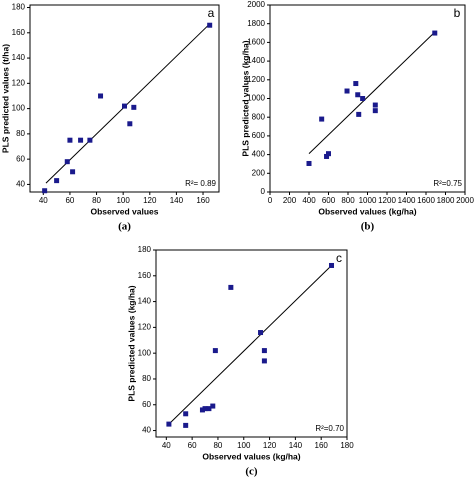 This screenshot has width=474, height=477. What do you see at coordinates (347, 445) in the screenshot?
I see `x-tick-label: 180` at bounding box center [347, 445].